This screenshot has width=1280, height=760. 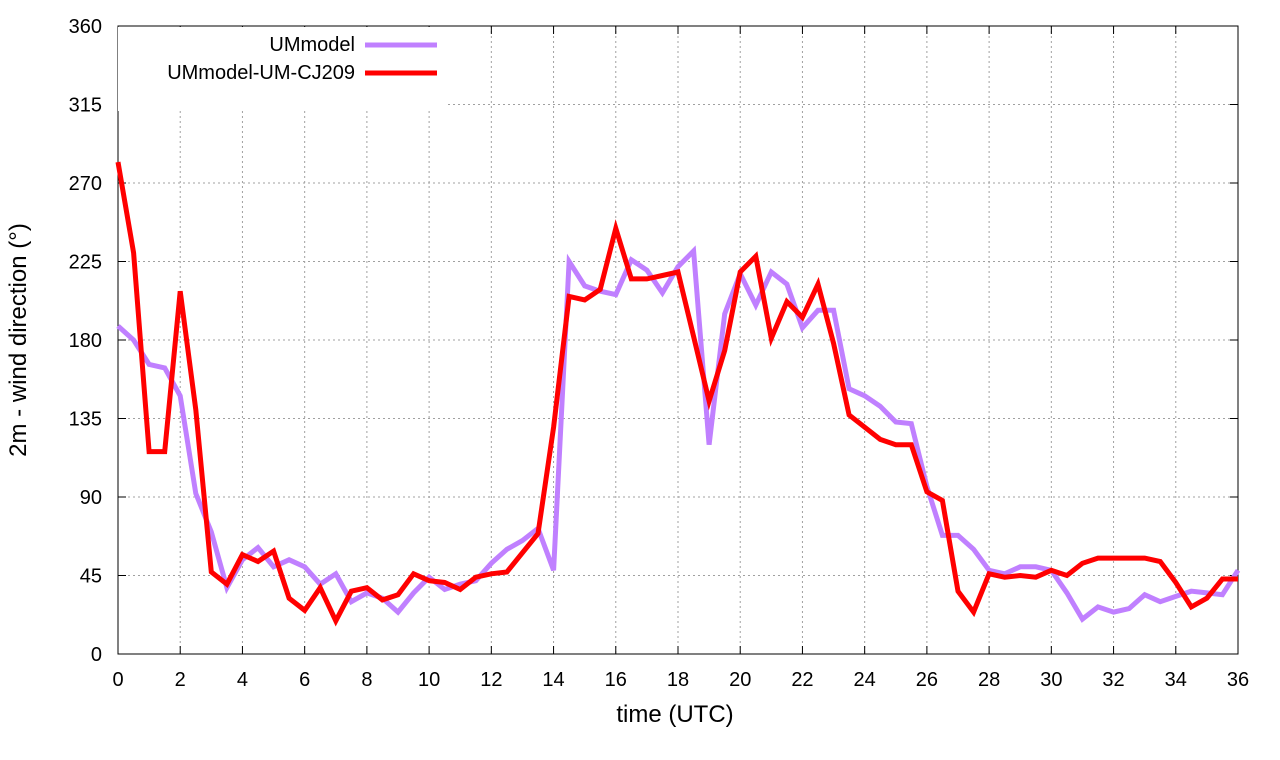 I want to click on legend-background, so click(x=283, y=69).